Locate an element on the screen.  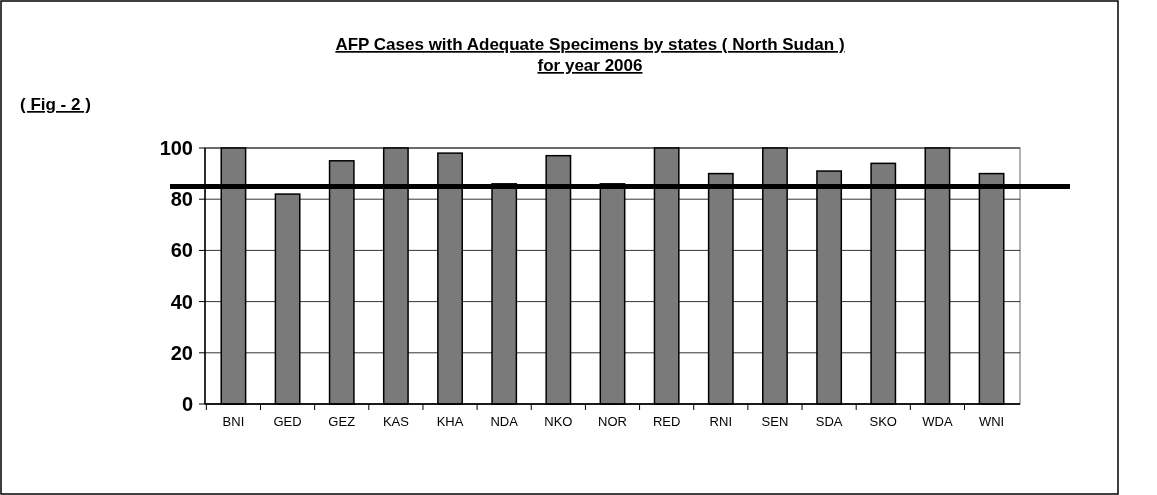
chart-title: AFP Cases with Adequate Specimens by states ( North Sudan ) is located at coordinates (590, 44).